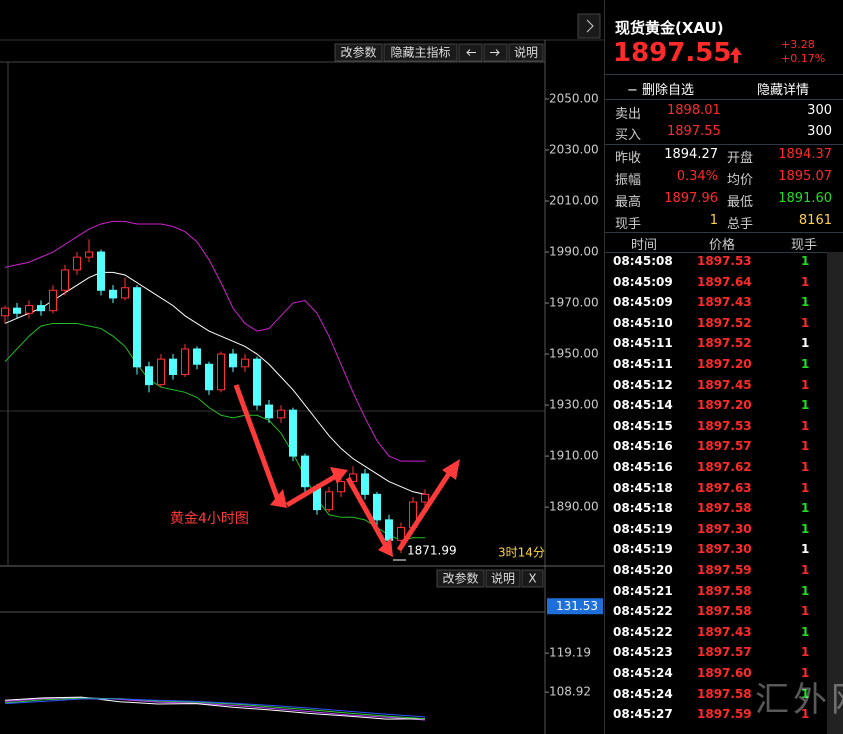 This screenshot has width=843, height=734. Describe the element at coordinates (209, 518) in the screenshot. I see `annotation: 黄金4小时图` at that location.